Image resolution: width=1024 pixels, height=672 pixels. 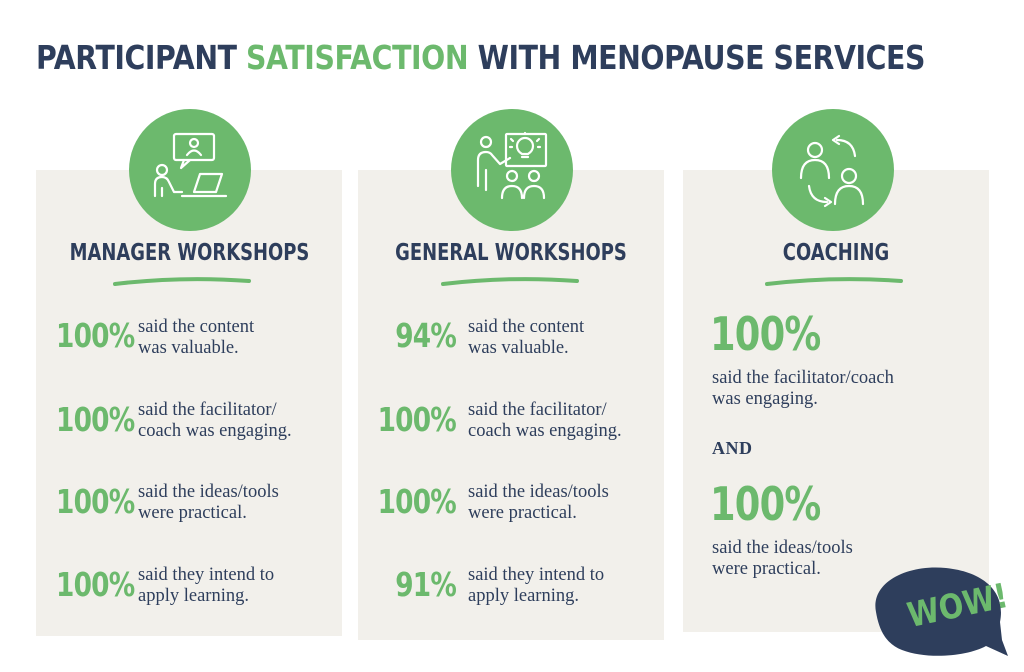 What do you see at coordinates (95, 584) in the screenshot?
I see `manager-stat-4-value: 100%` at bounding box center [95, 584].